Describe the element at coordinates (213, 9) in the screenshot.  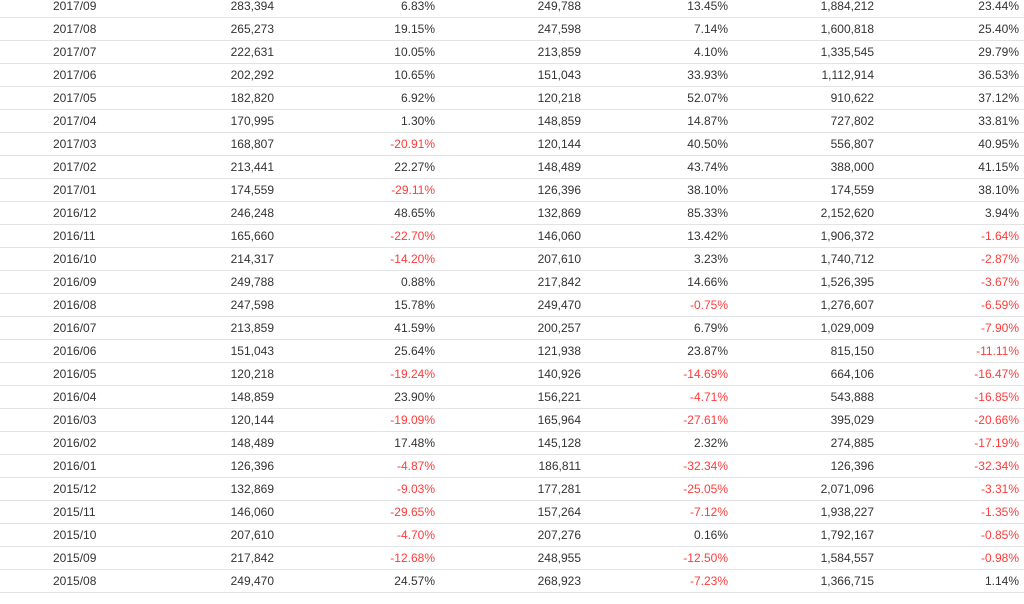
I see `value-cell: 283,394` at that location.